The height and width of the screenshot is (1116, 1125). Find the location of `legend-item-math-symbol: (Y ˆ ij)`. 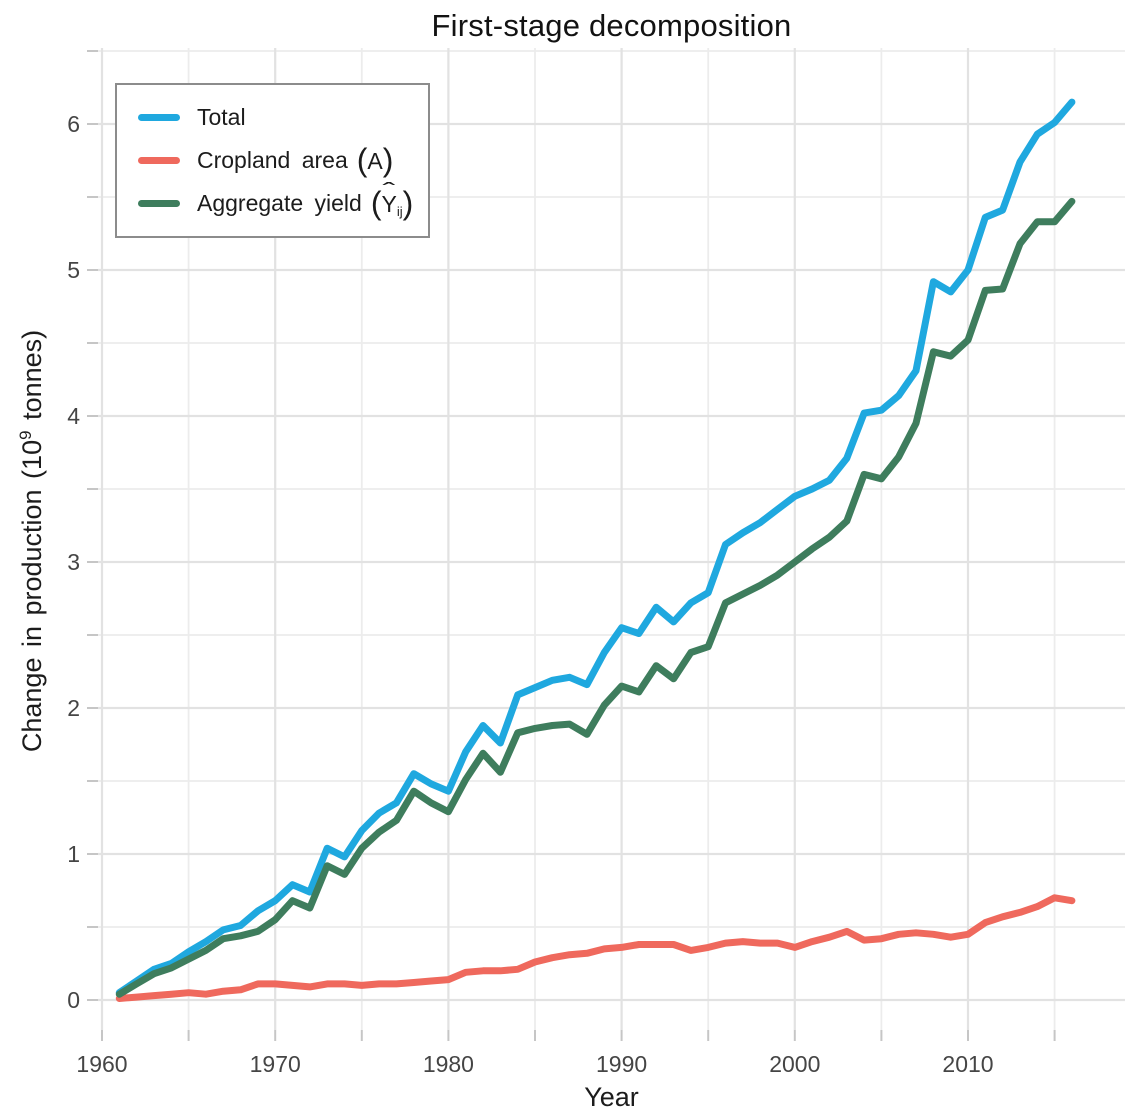

legend-item-math-symbol: (Y ˆ ij) is located at coordinates (392, 200).